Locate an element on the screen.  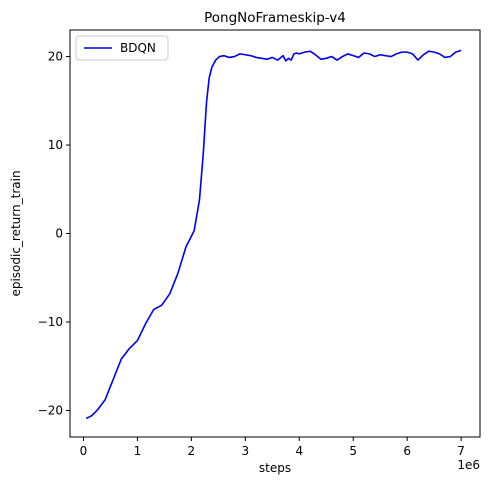
x-axis-label: steps is located at coordinates (275, 468).